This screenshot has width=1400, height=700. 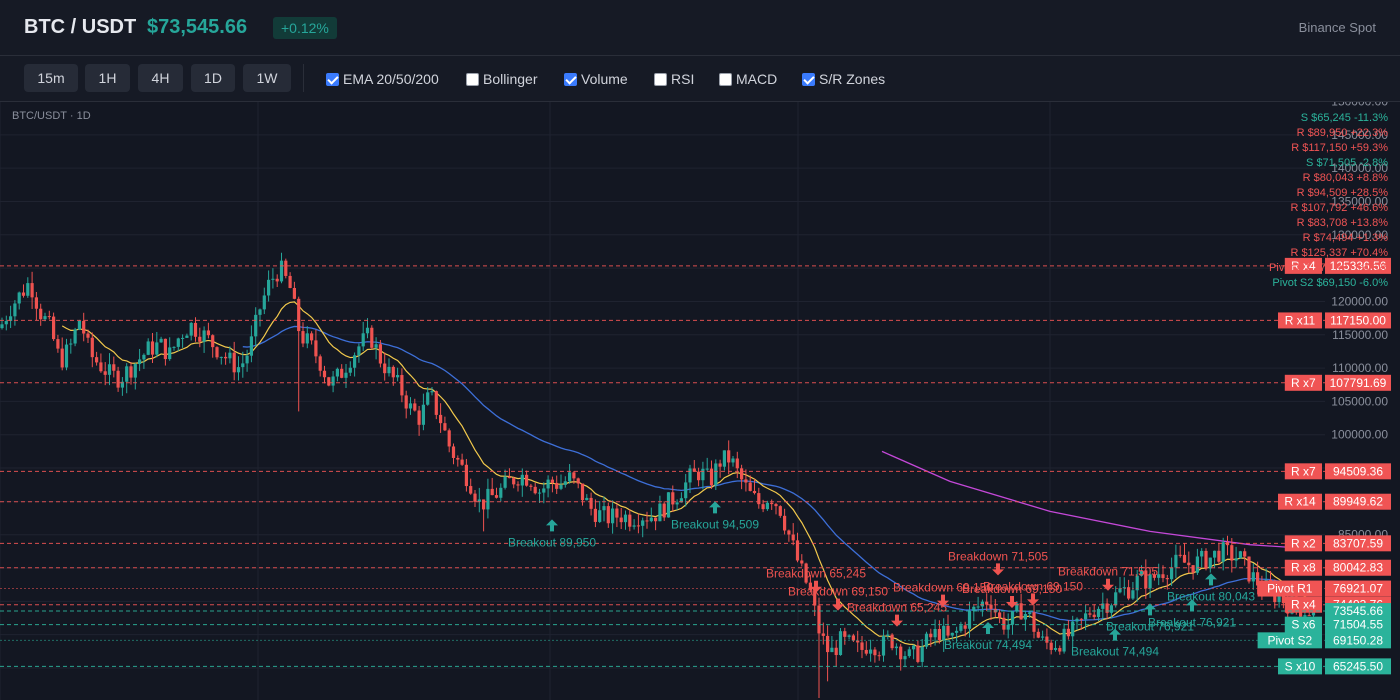 What do you see at coordinates (843, 79) in the screenshot?
I see `toggle-sr-zones: S/R Zones` at bounding box center [843, 79].